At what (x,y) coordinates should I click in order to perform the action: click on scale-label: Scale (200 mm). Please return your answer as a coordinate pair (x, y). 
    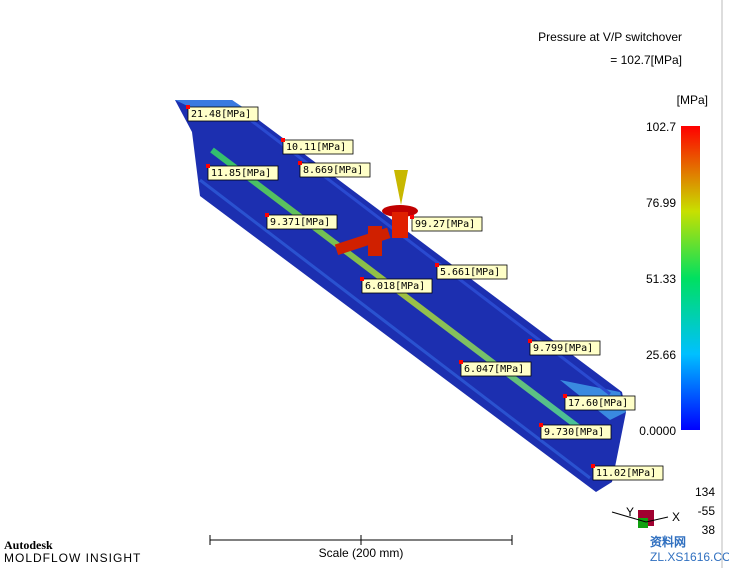
    Looking at the image, I should click on (361, 553).